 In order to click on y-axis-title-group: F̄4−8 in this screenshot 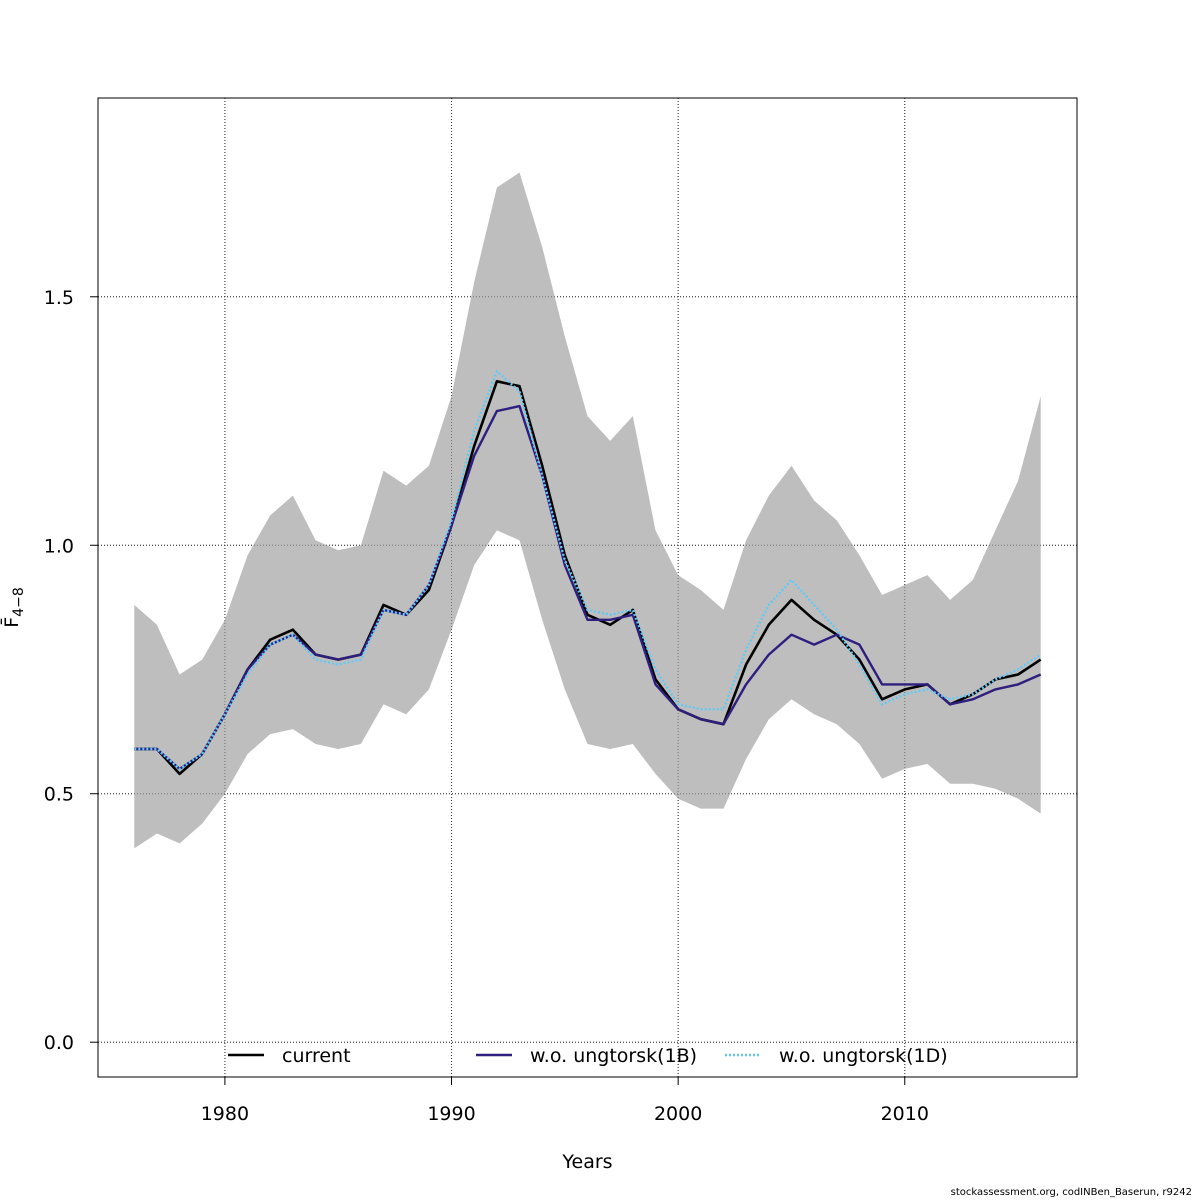, I will do `click(13, 607)`.